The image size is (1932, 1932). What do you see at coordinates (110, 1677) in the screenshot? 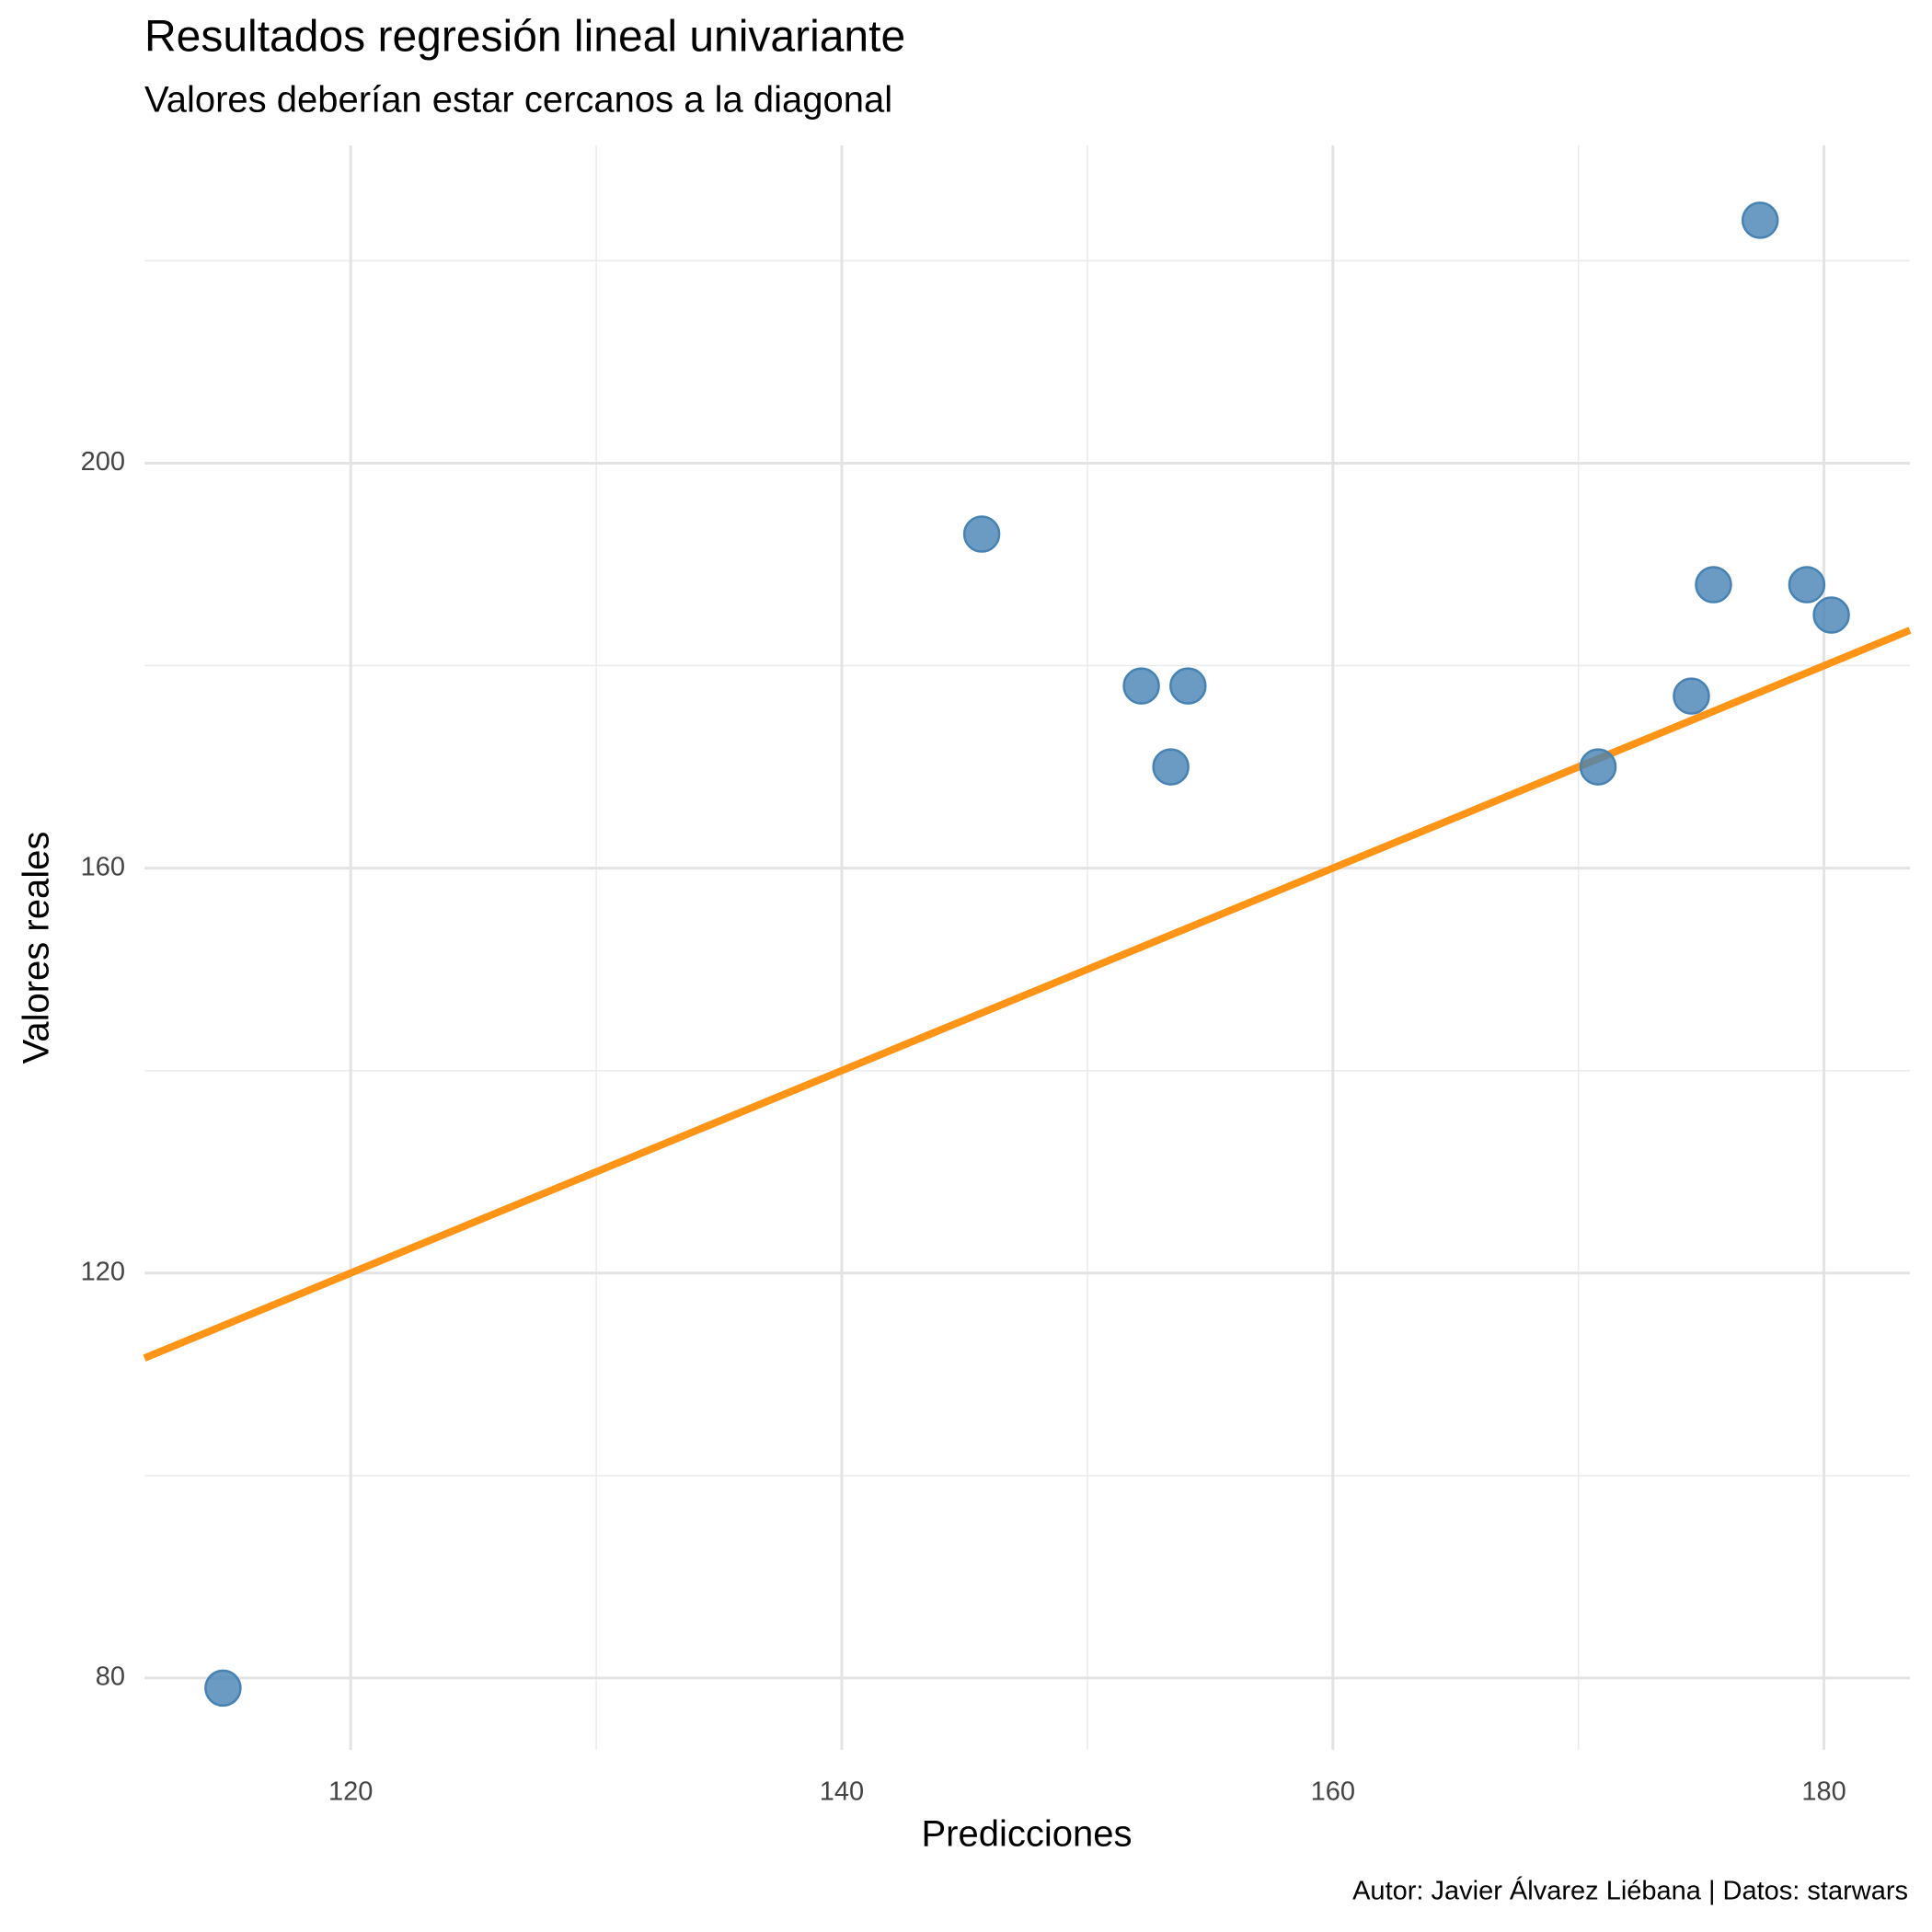
I see `y-tick-label: 80` at bounding box center [110, 1677].